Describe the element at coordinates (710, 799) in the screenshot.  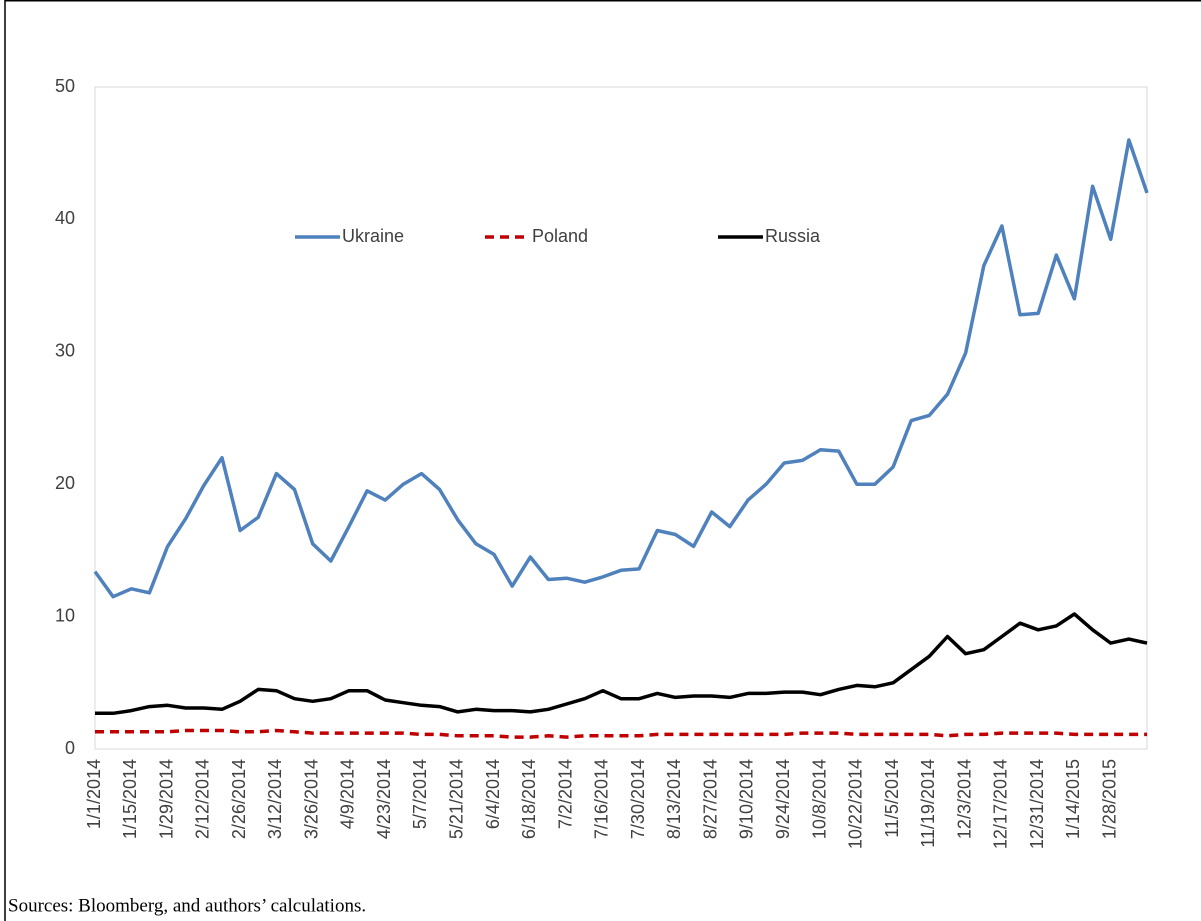
I see `x-tick-label: 8/27/2014` at that location.